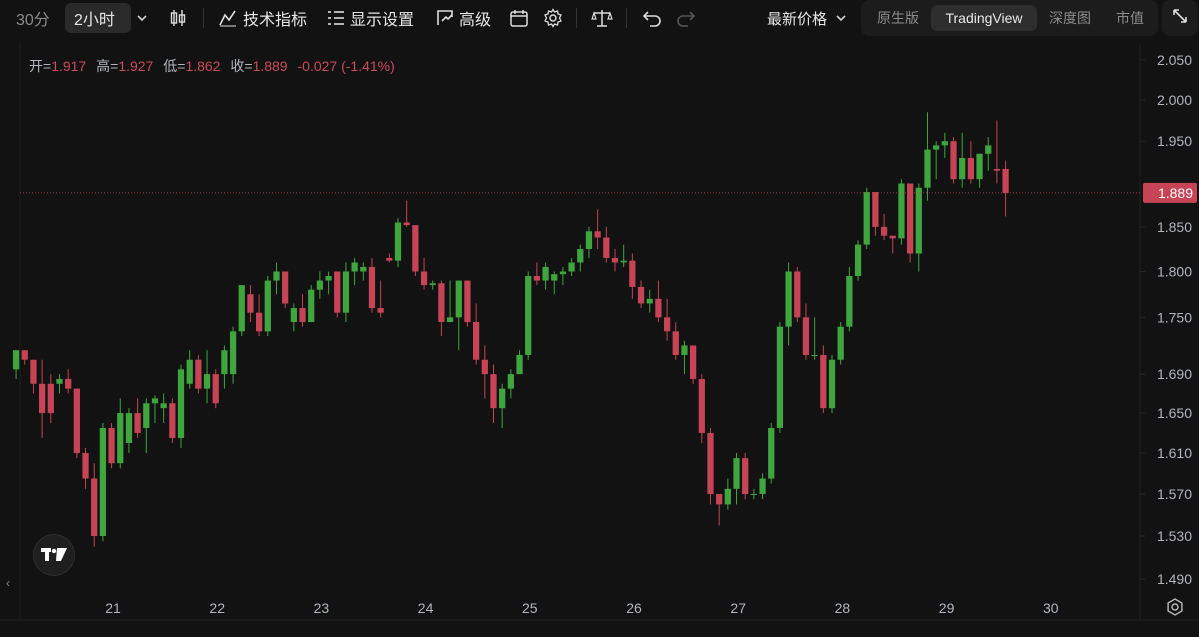 The width and height of the screenshot is (1199, 637). What do you see at coordinates (530, 608) in the screenshot?
I see `time-axis-label: 25` at bounding box center [530, 608].